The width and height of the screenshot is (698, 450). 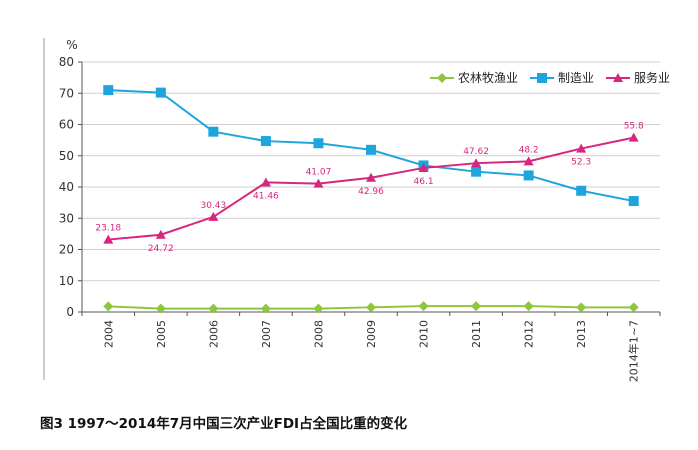 I want to click on x-tick-label: 2005, so click(x=161, y=334).